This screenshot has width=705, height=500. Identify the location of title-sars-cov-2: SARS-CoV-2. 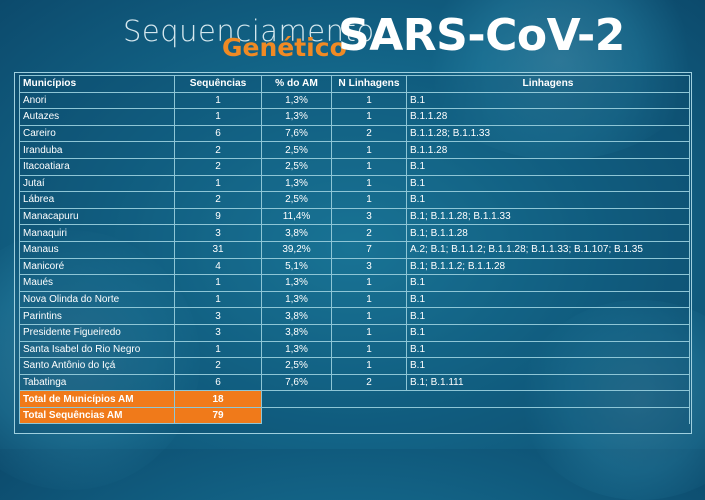
(481, 35).